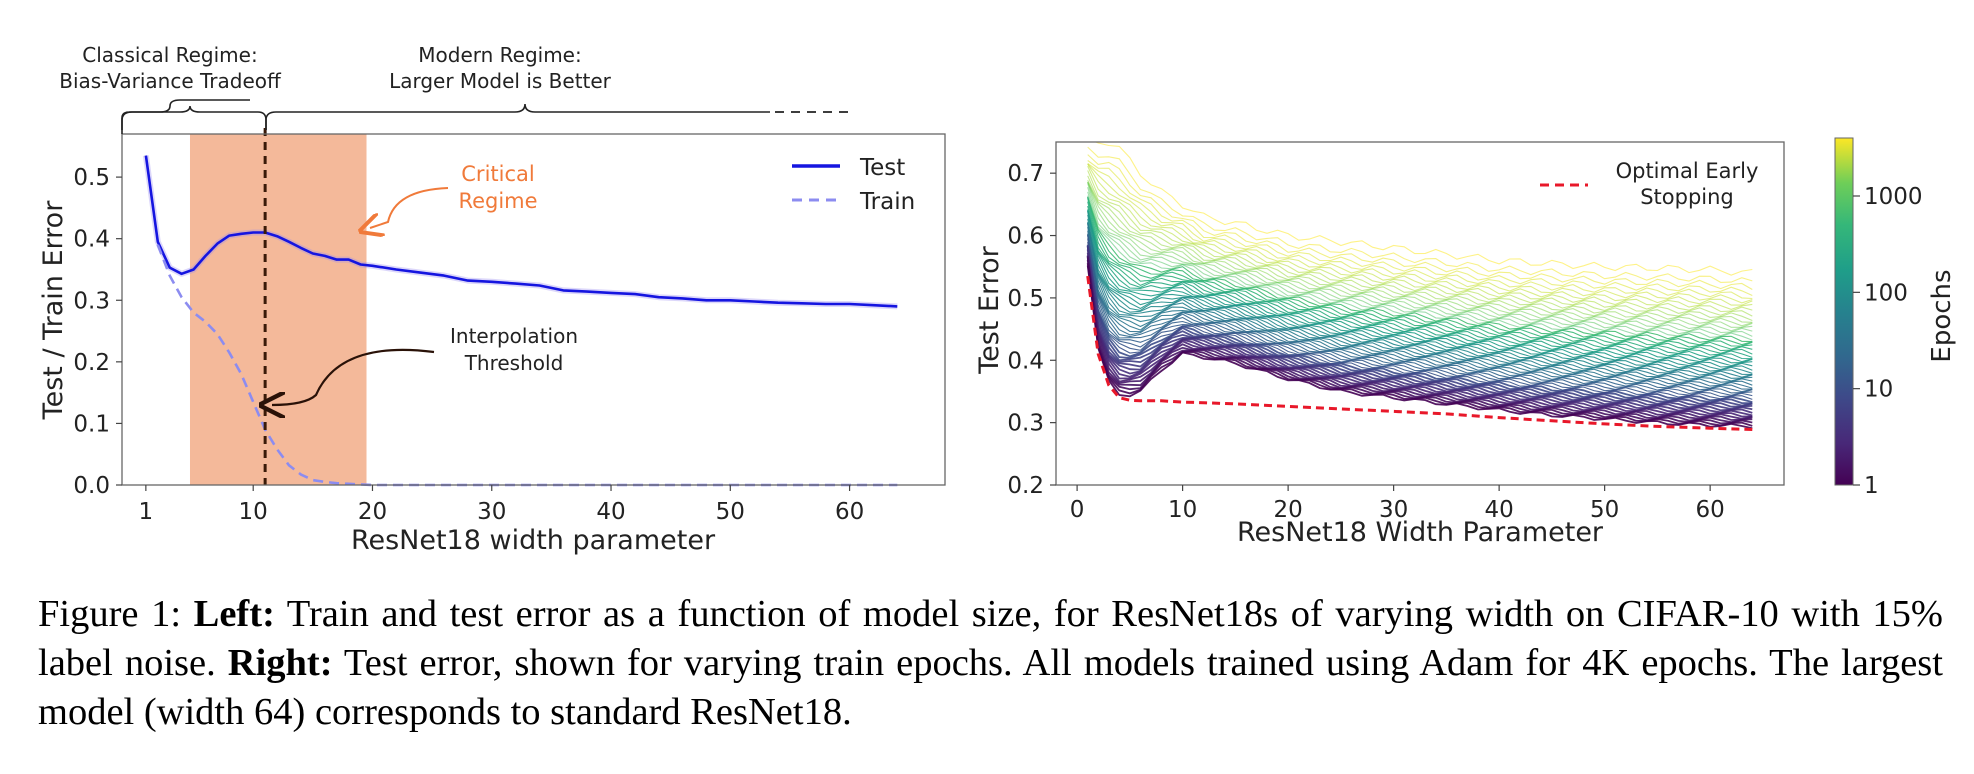  What do you see at coordinates (1420, 532) in the screenshot?
I see `right-x-axis-label: ResNet18 Width Parameter` at bounding box center [1420, 532].